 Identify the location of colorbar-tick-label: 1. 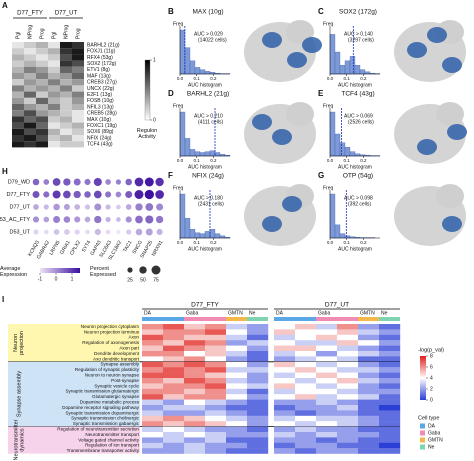
(154, 60).